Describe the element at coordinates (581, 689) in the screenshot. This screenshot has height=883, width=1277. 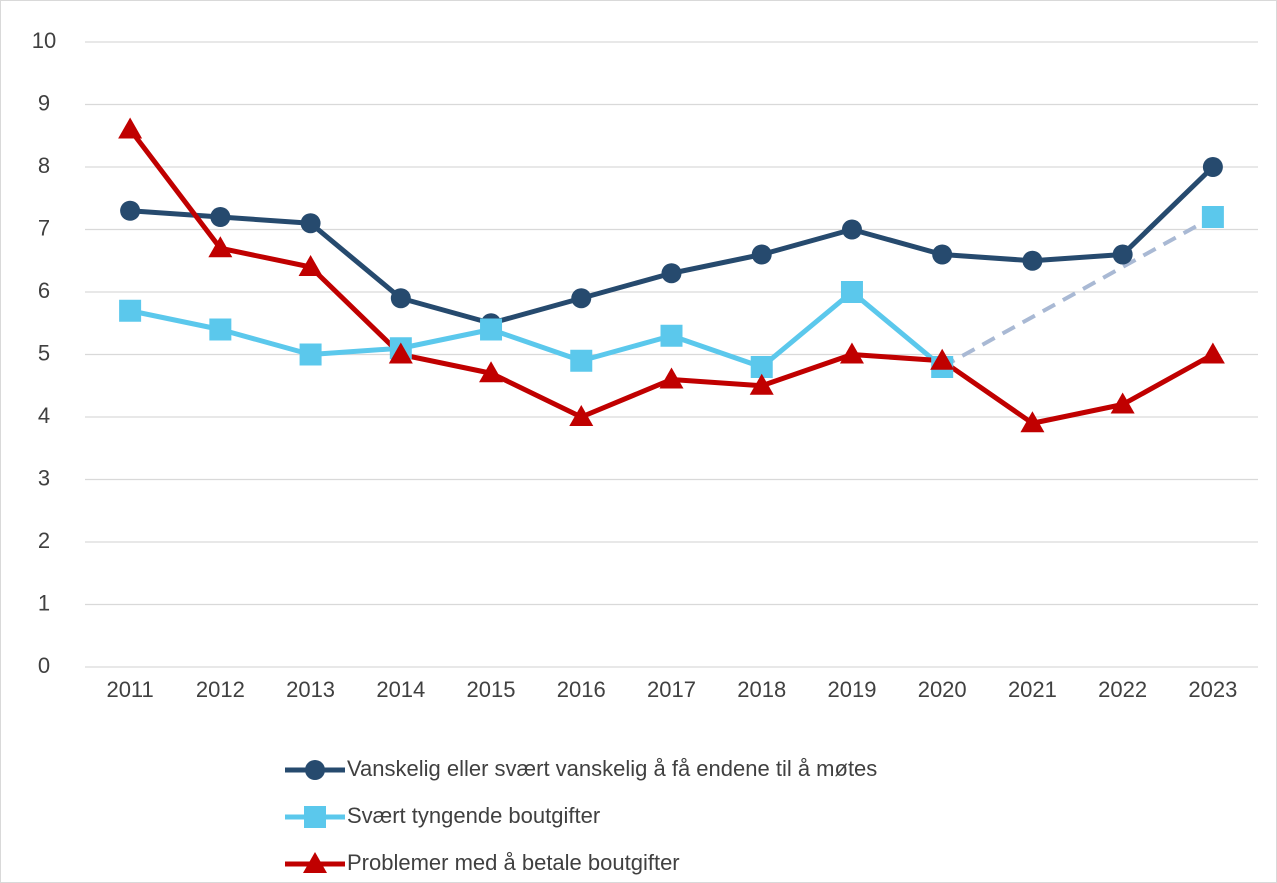
I see `x-tick-label: 2016` at that location.